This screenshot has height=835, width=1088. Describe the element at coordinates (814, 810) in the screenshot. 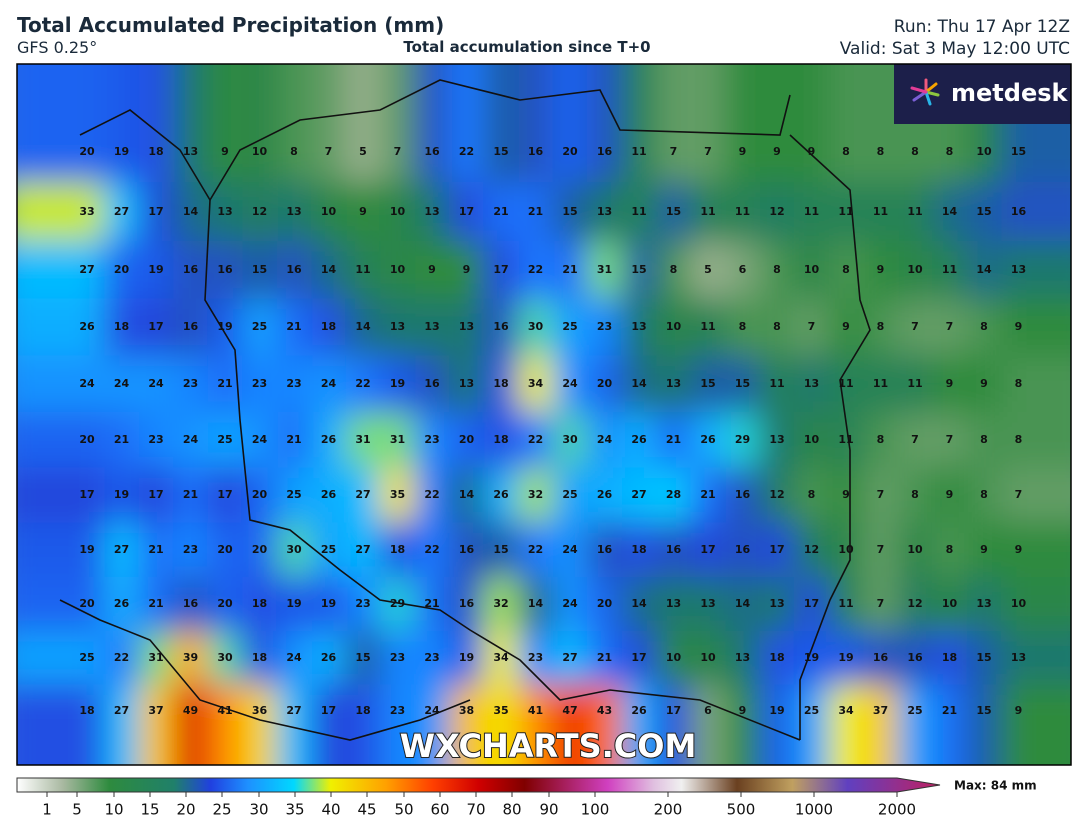

I see `tick-label: 1000` at that location.